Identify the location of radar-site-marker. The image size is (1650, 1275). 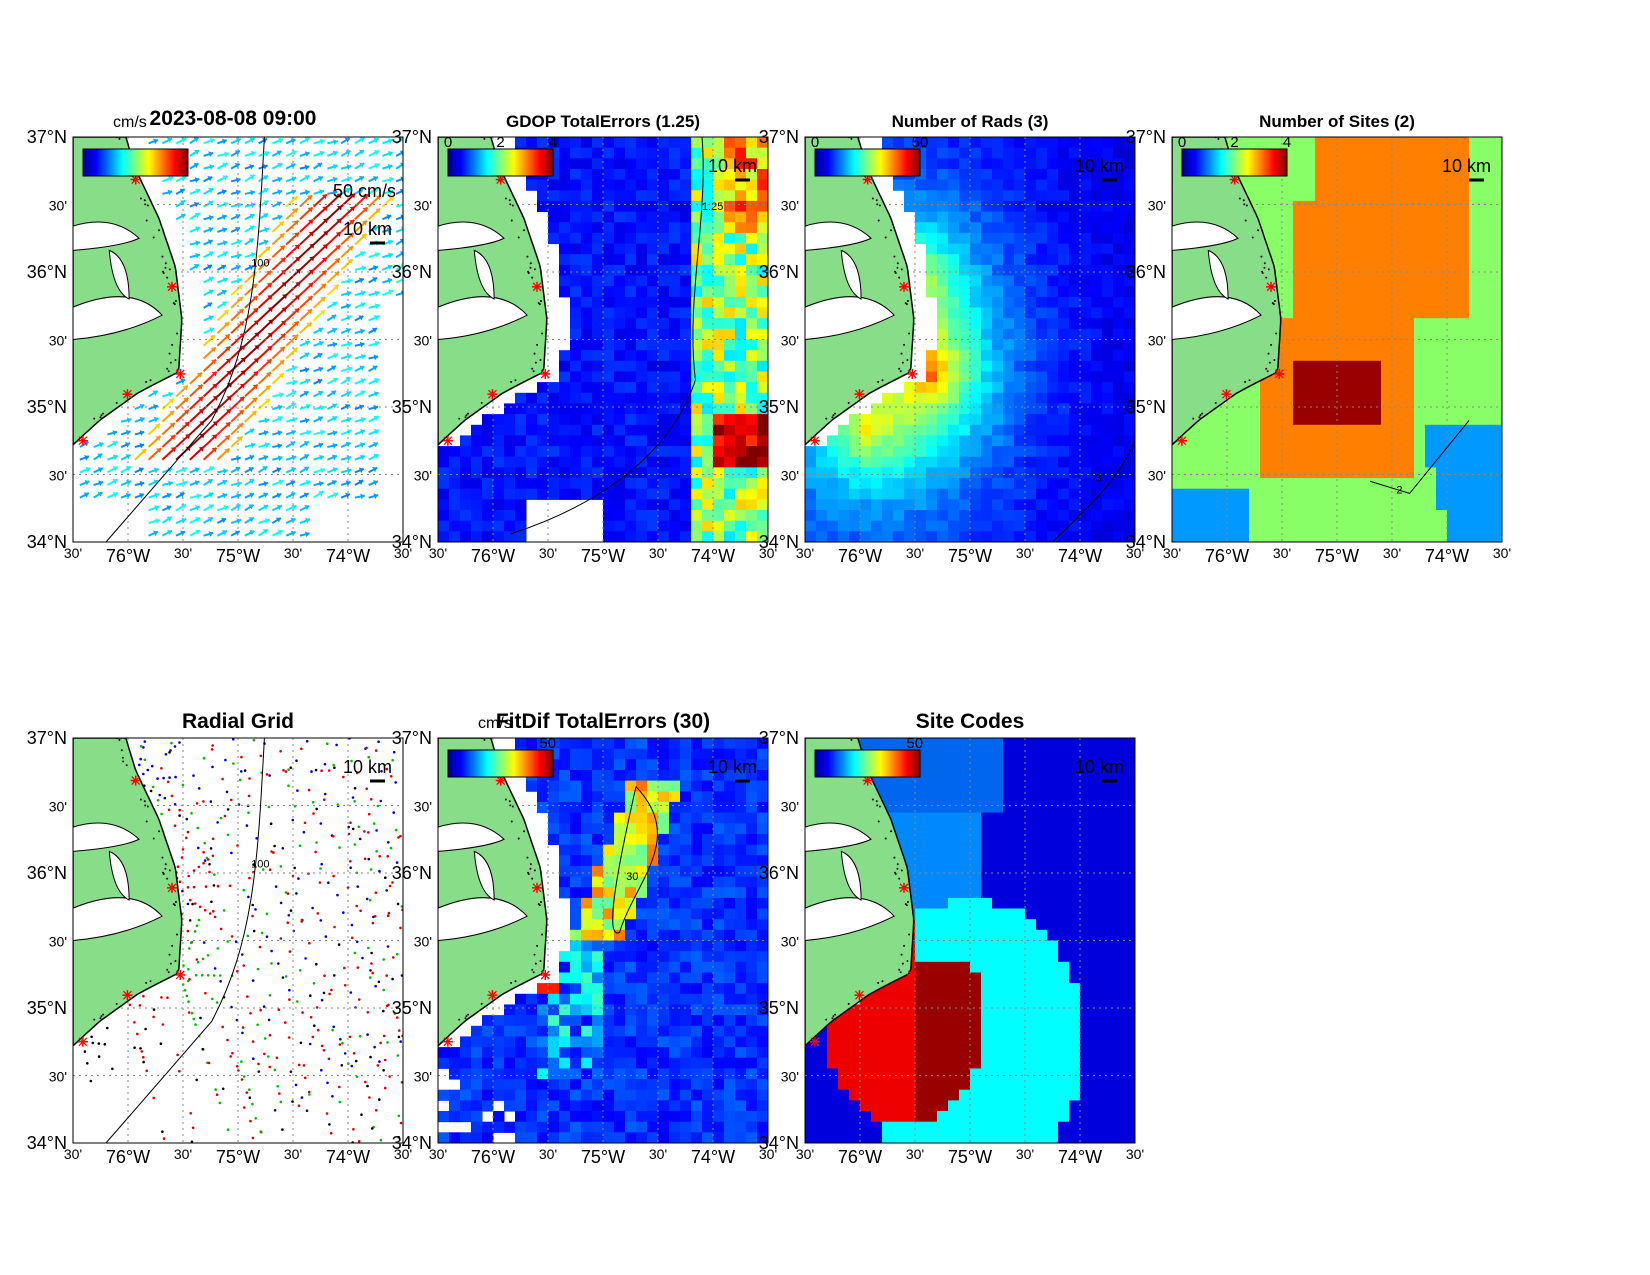
(1226, 394).